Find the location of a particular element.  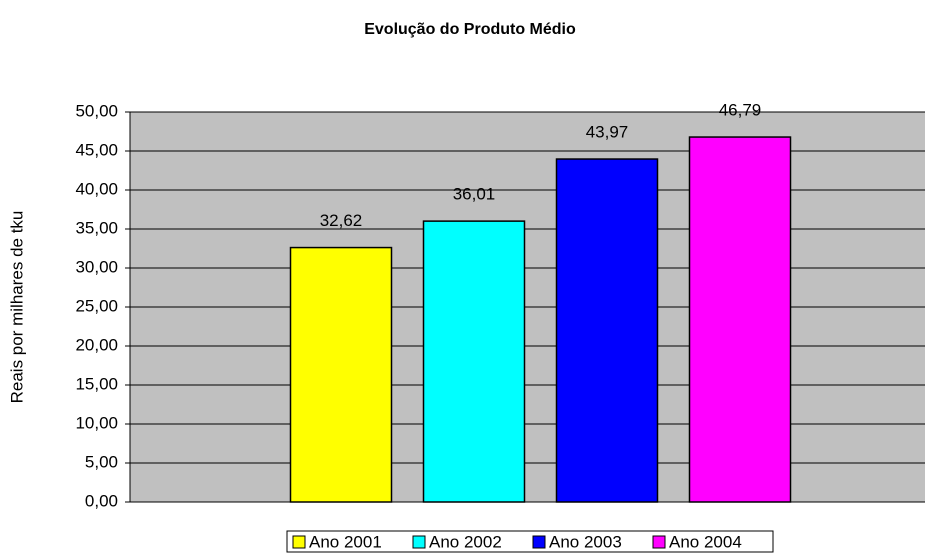

y-tick-label: 0,00 is located at coordinates (101, 500).